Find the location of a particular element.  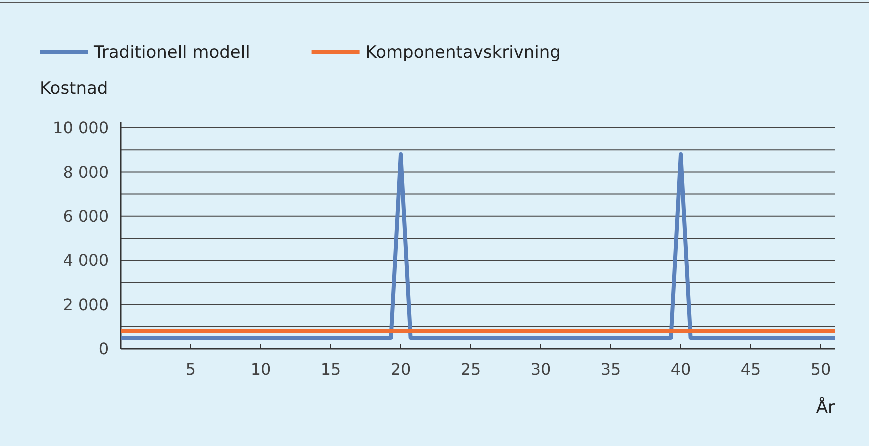

x-tick-label: 30 is located at coordinates (541, 369).